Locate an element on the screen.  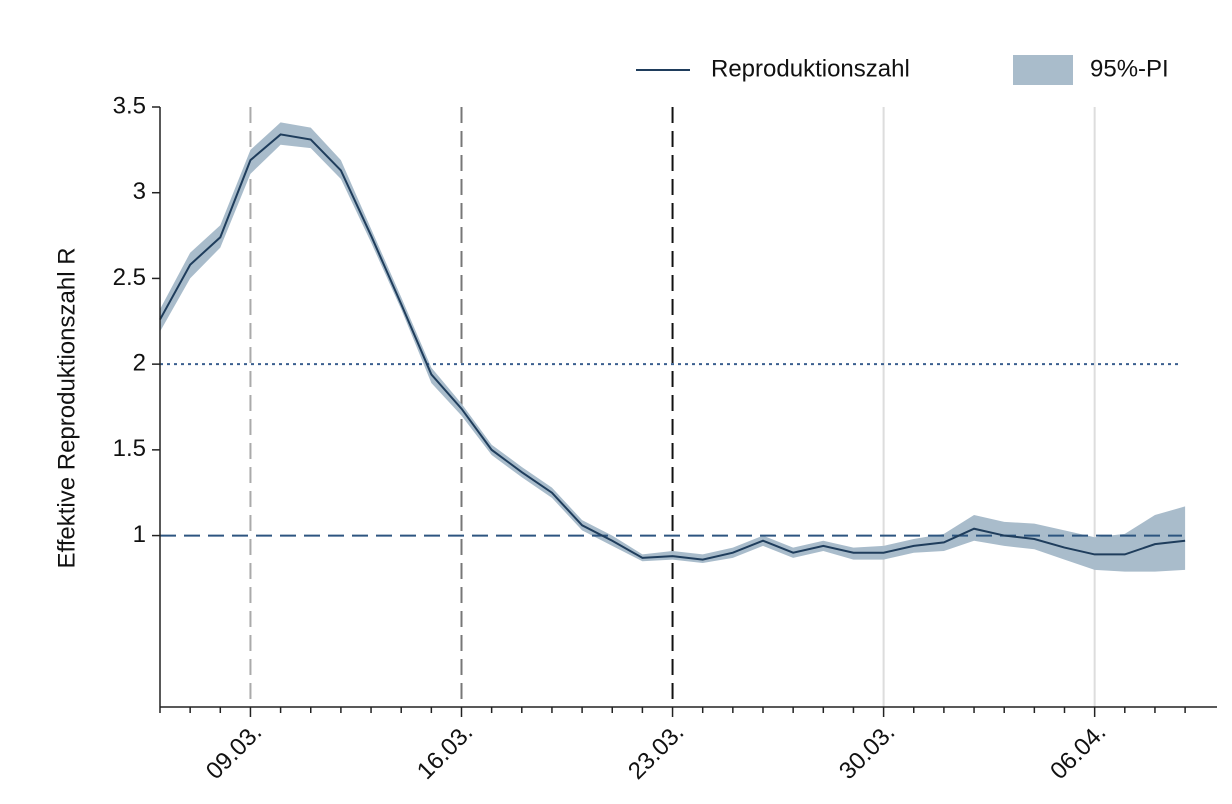
x-tick-label: 23.03. is located at coordinates (656, 752).